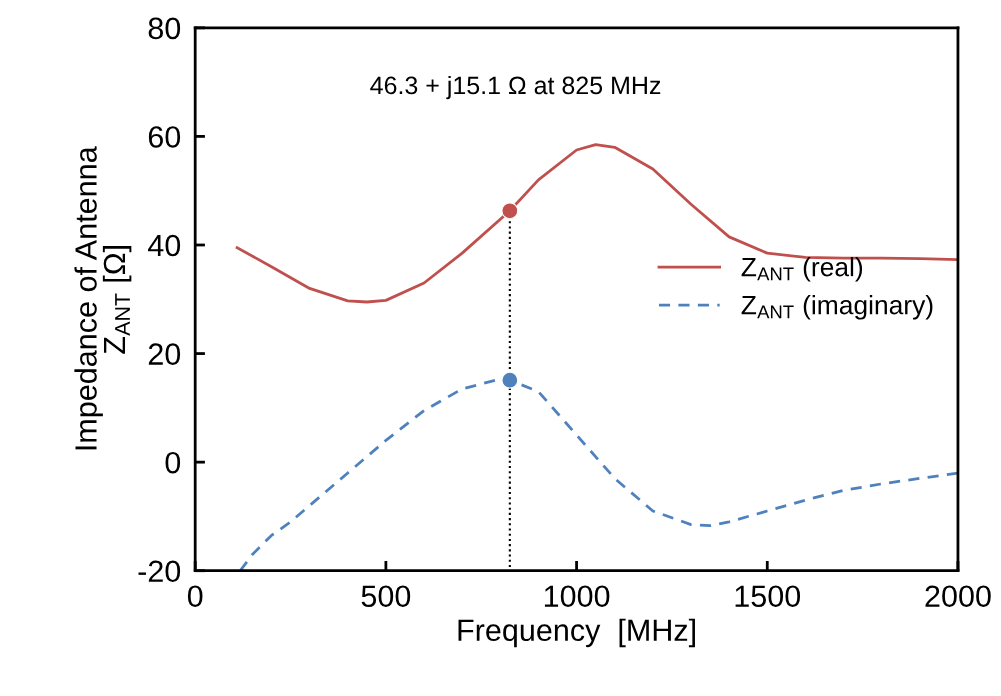 The width and height of the screenshot is (1001, 696). I want to click on annotation: 46.3 + j15.1 Ω at 825 MHz, so click(515, 87).